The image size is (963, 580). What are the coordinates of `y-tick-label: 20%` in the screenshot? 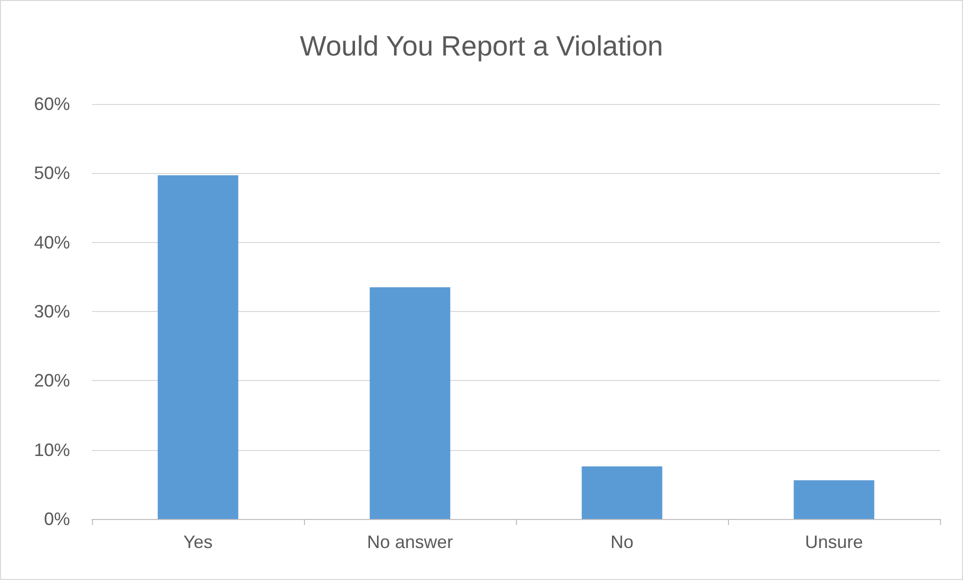 It's located at (52, 380).